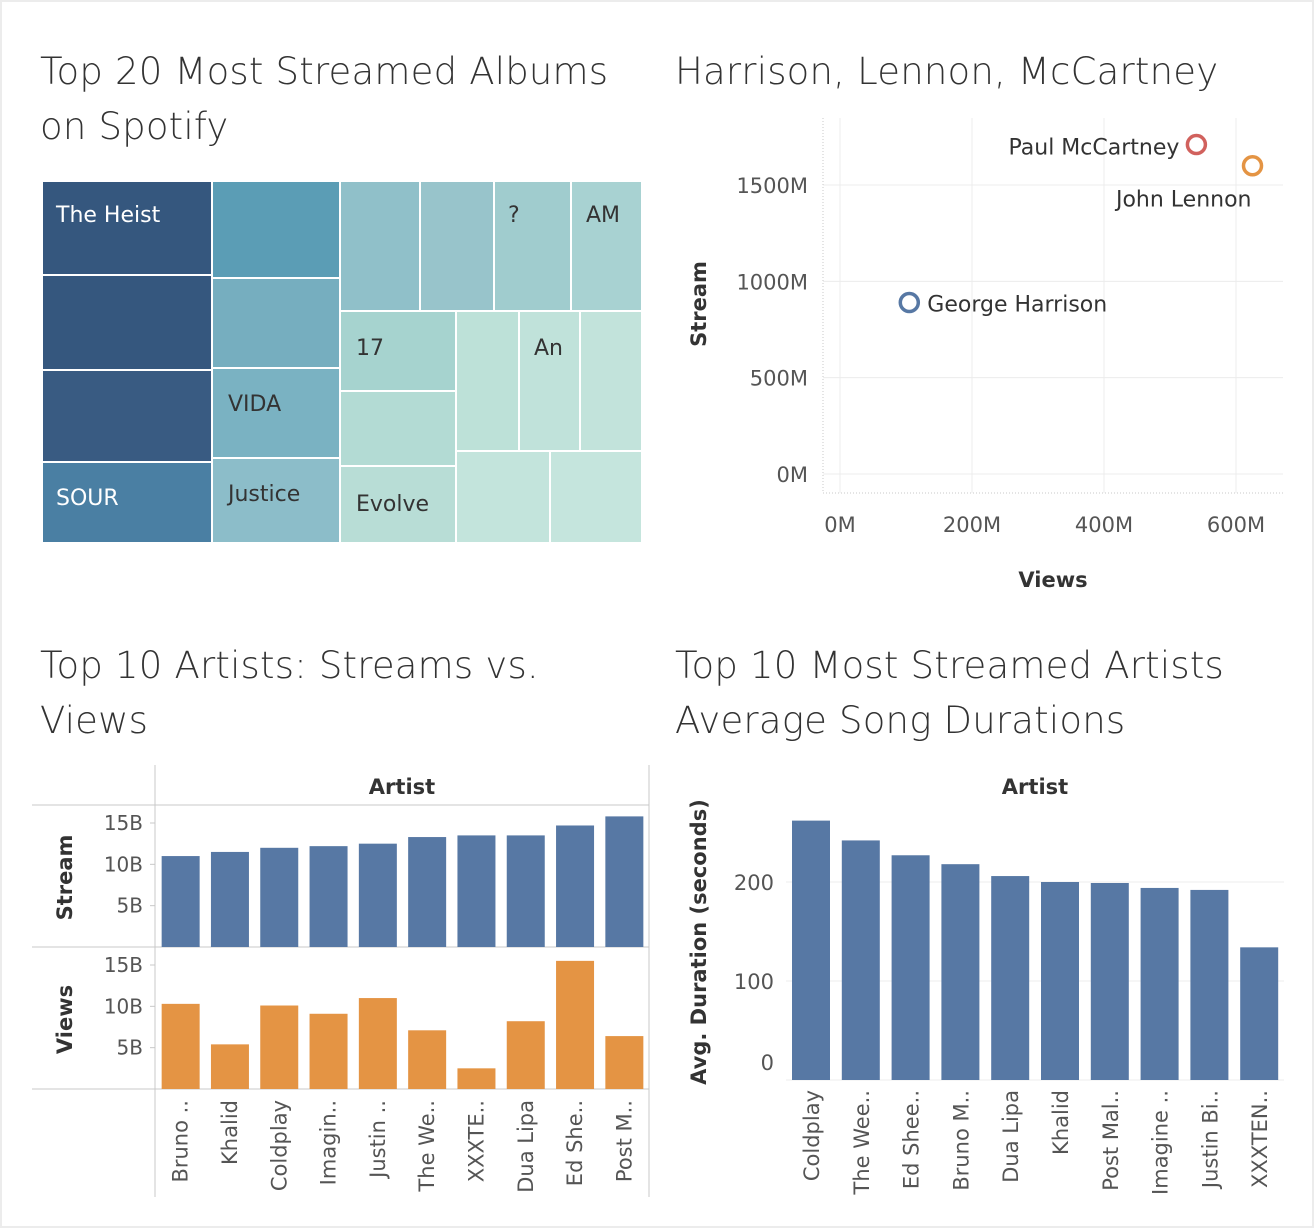 Image resolution: width=1314 pixels, height=1228 pixels. I want to click on sv-category-label: Khalid, so click(230, 1132).